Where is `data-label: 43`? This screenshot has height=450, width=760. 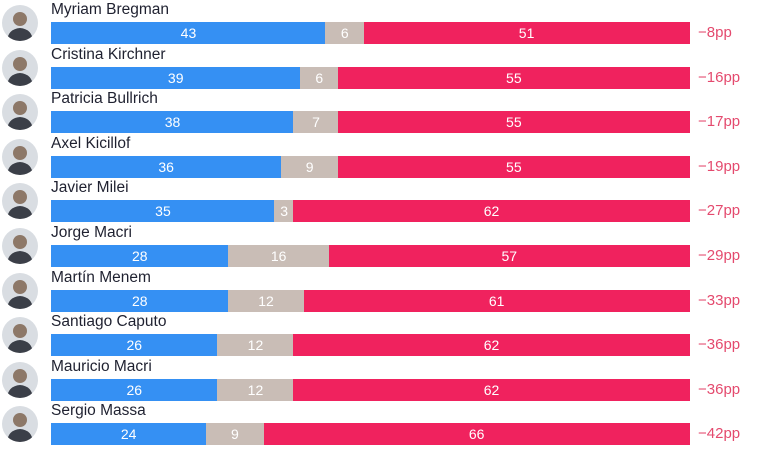
data-label: 43 is located at coordinates (188, 33).